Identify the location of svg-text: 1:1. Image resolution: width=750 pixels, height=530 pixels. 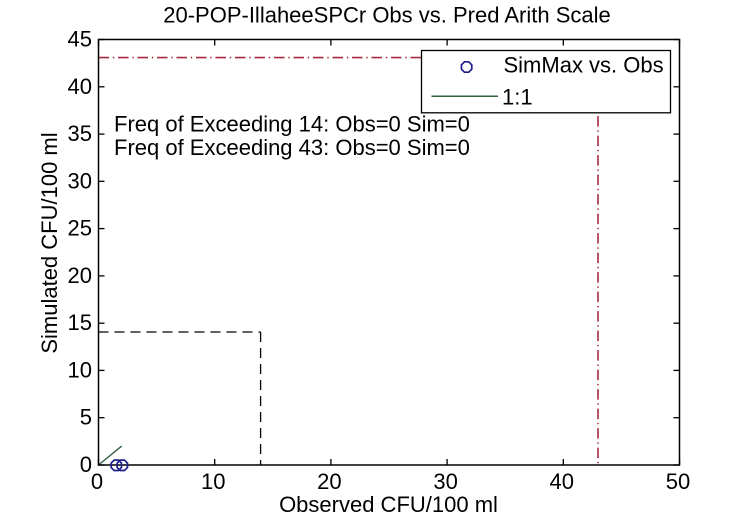
(517, 97).